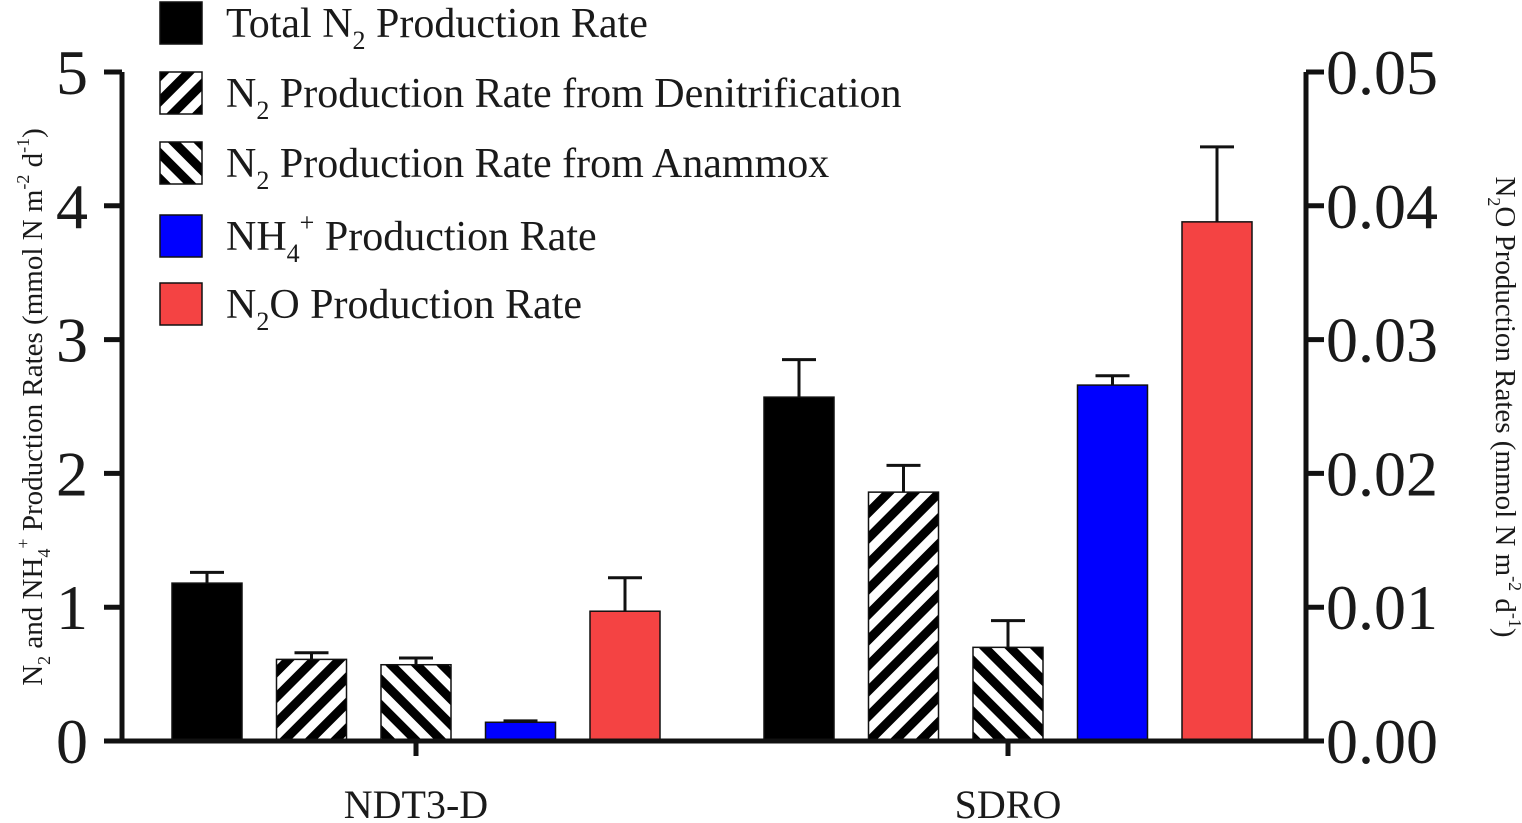 The width and height of the screenshot is (1522, 823). I want to click on legend-label-nh4: NH4+ Production Rate, so click(411, 238).